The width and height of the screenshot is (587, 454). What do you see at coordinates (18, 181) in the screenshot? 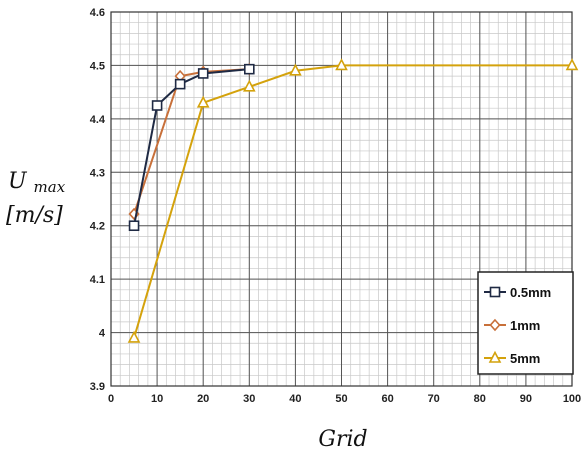
I see `y-axis-title-symbol: U` at bounding box center [18, 181].